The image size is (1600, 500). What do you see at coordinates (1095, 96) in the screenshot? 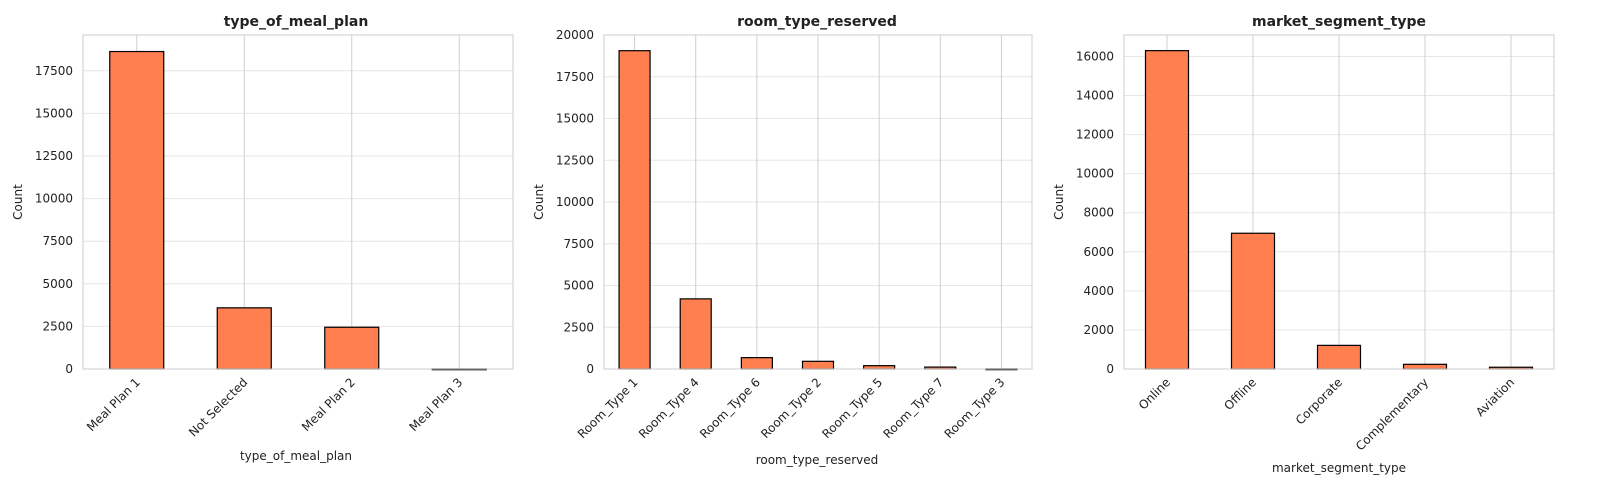
I see `y-tick-label: 14000` at bounding box center [1095, 96].